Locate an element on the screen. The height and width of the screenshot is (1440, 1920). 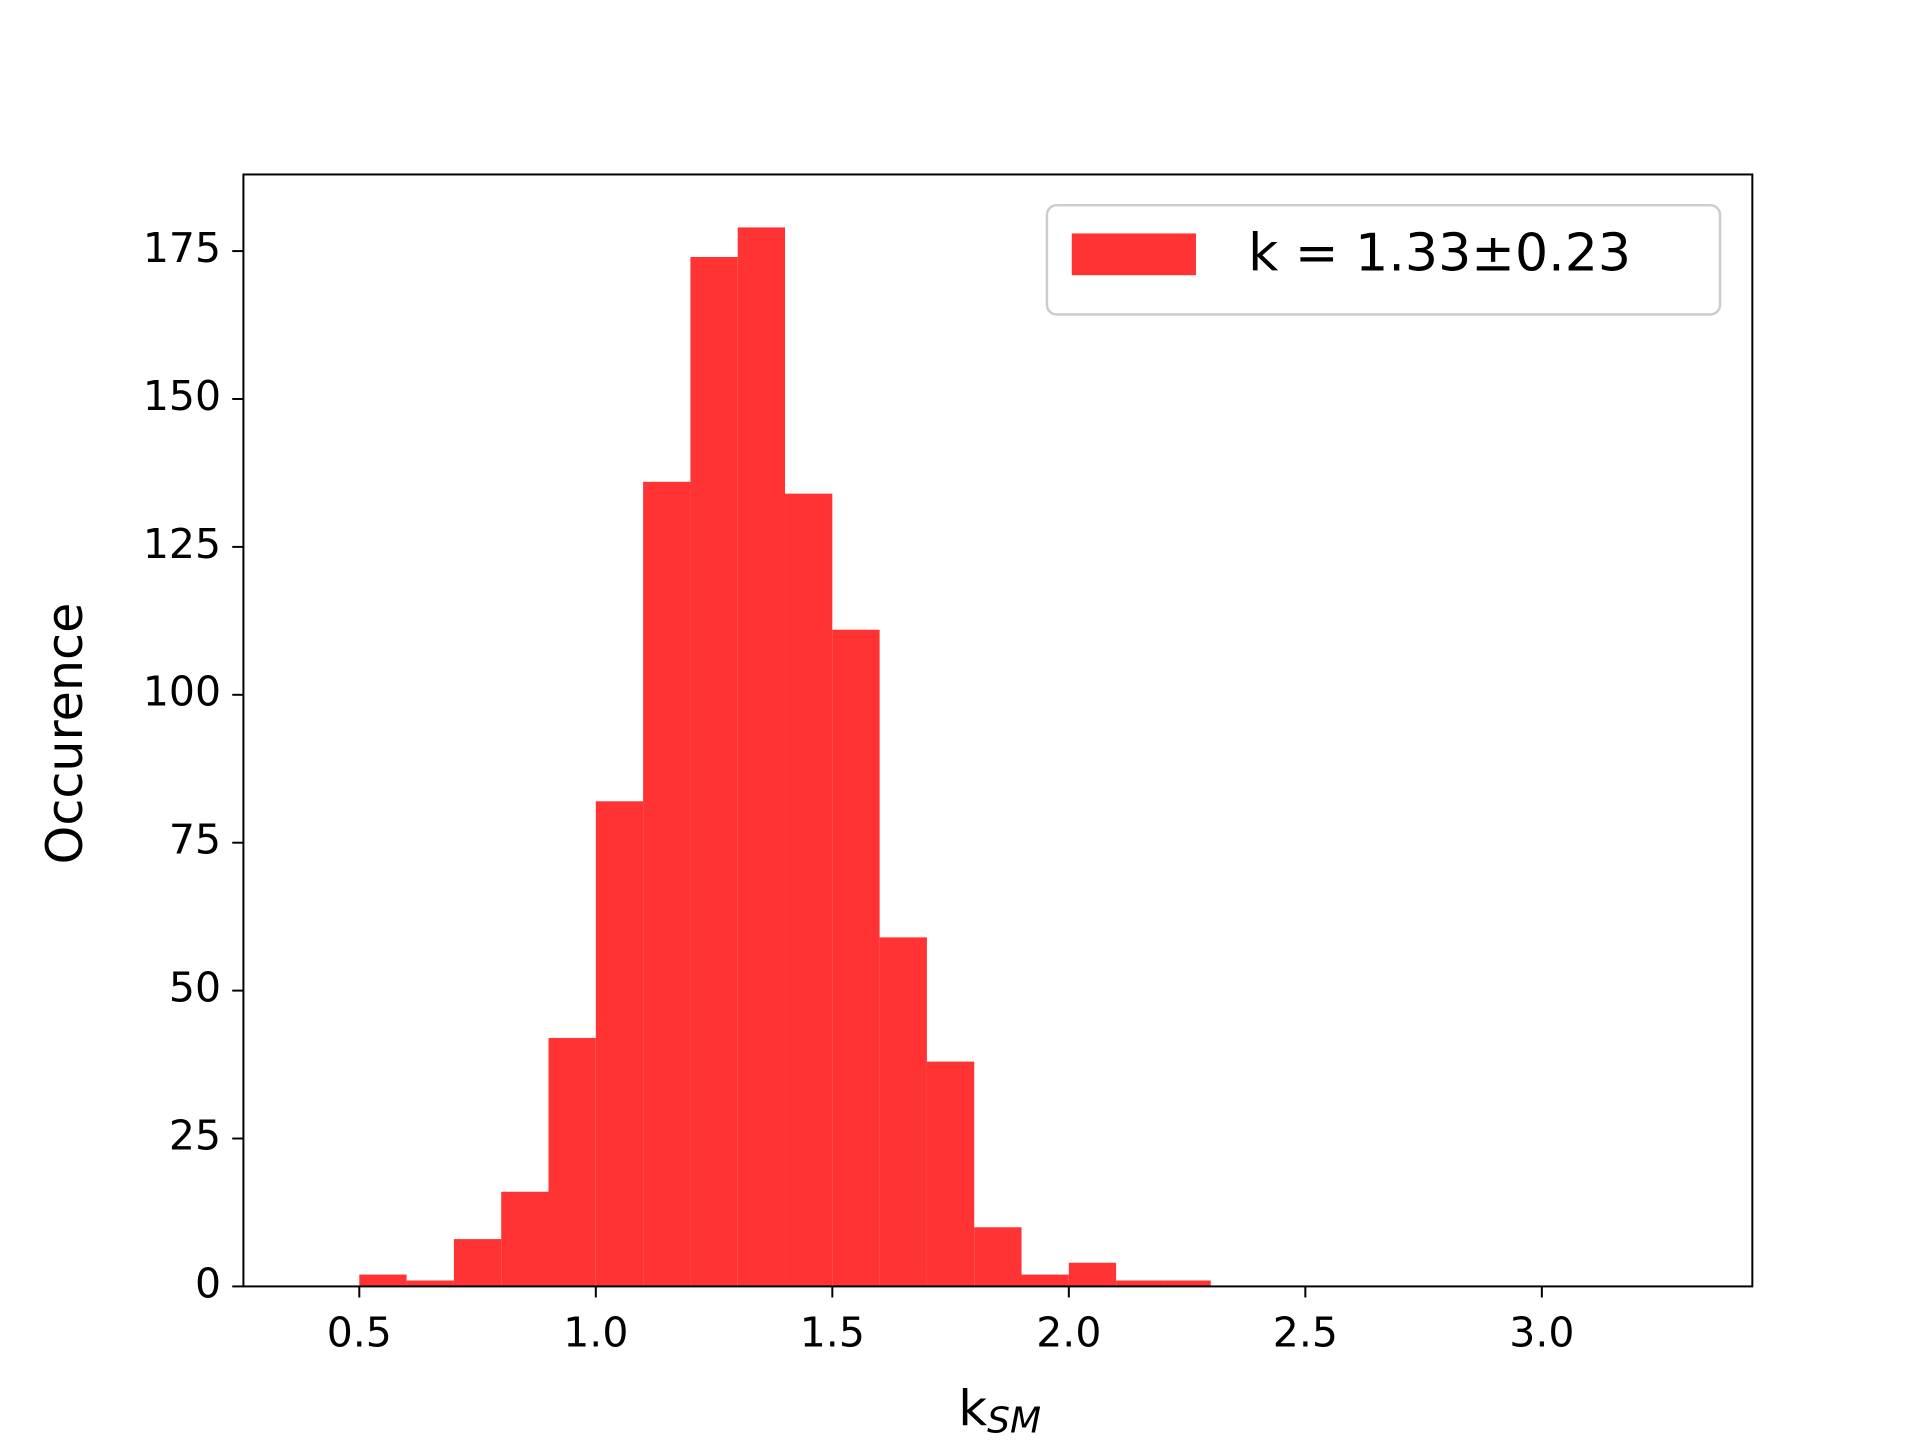
x-axis-label-subscript: SM is located at coordinates (1014, 1420).